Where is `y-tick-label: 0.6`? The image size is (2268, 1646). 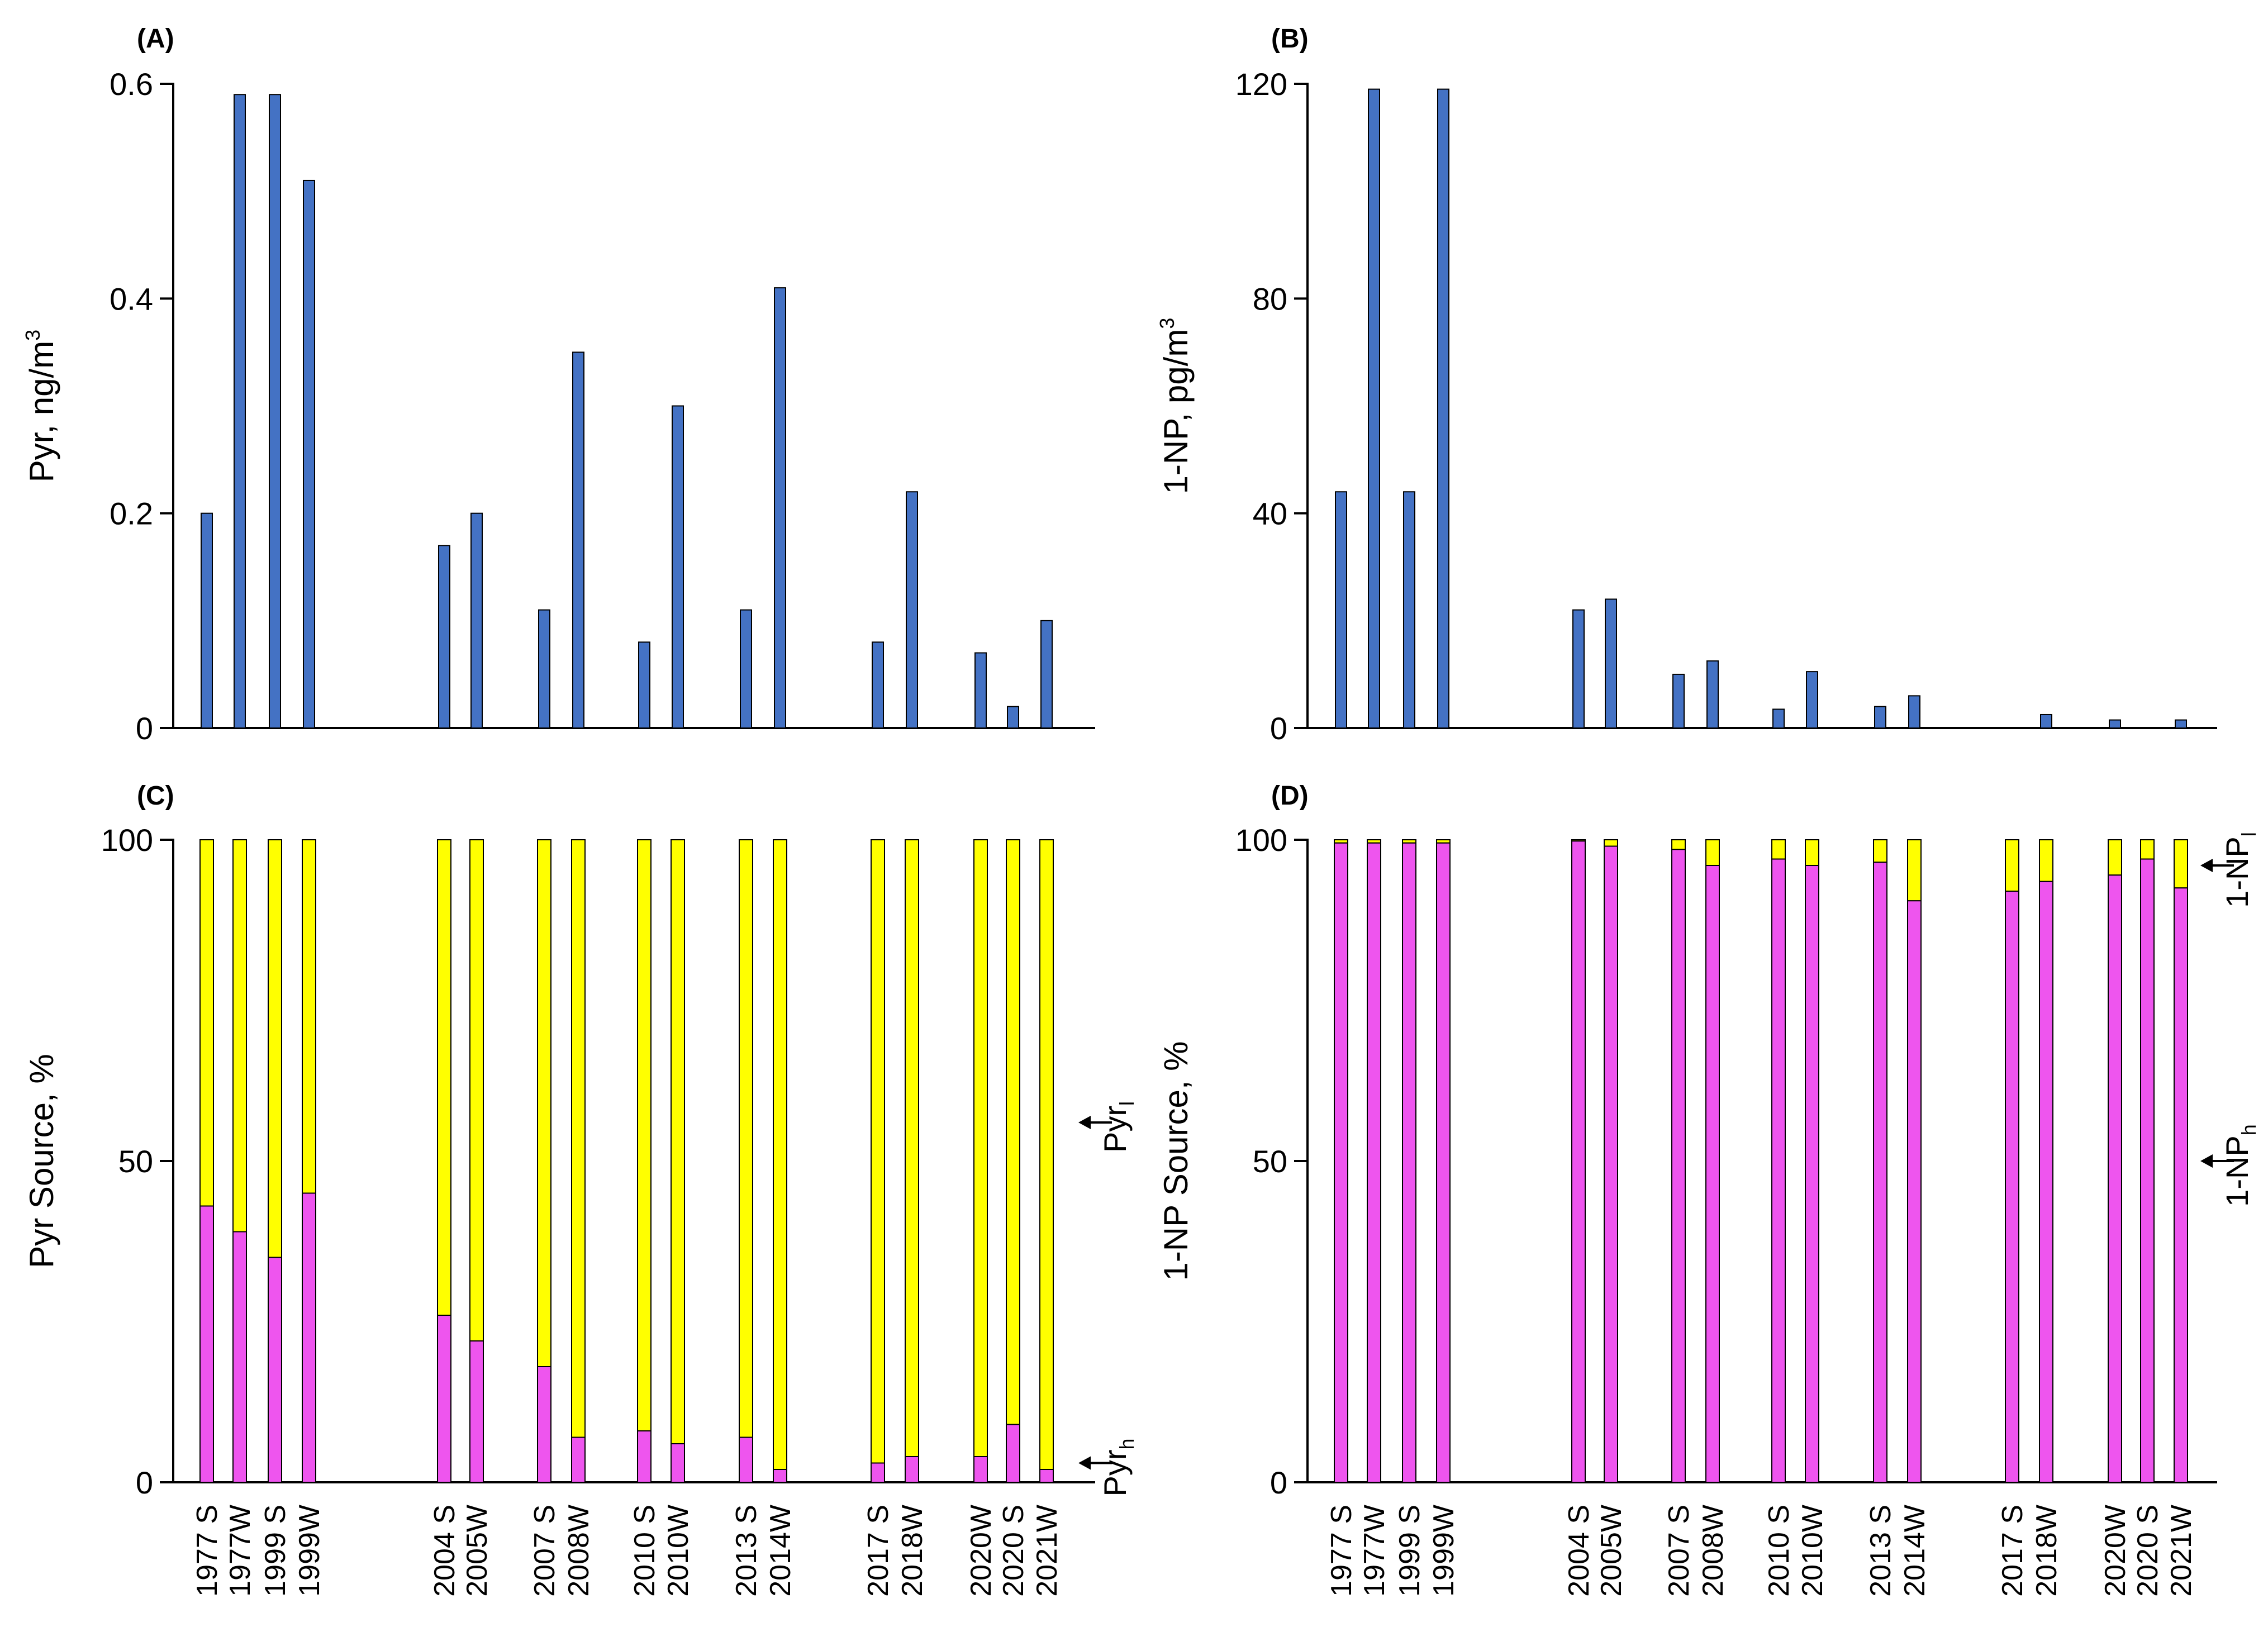 y-tick-label: 0.6 is located at coordinates (131, 84).